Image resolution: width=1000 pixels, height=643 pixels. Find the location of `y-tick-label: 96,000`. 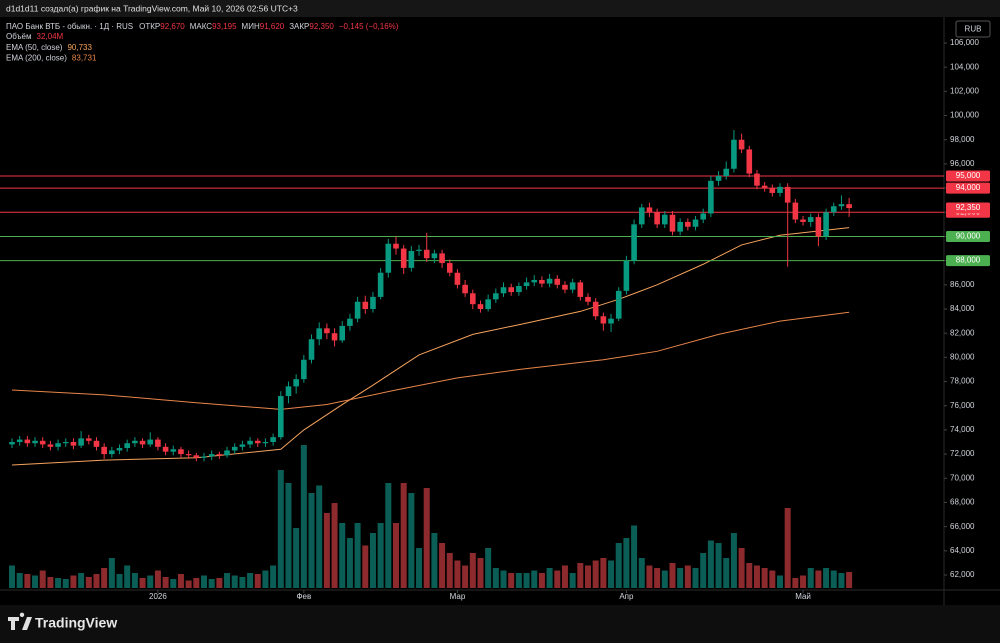

y-tick-label: 96,000 is located at coordinates (962, 163).